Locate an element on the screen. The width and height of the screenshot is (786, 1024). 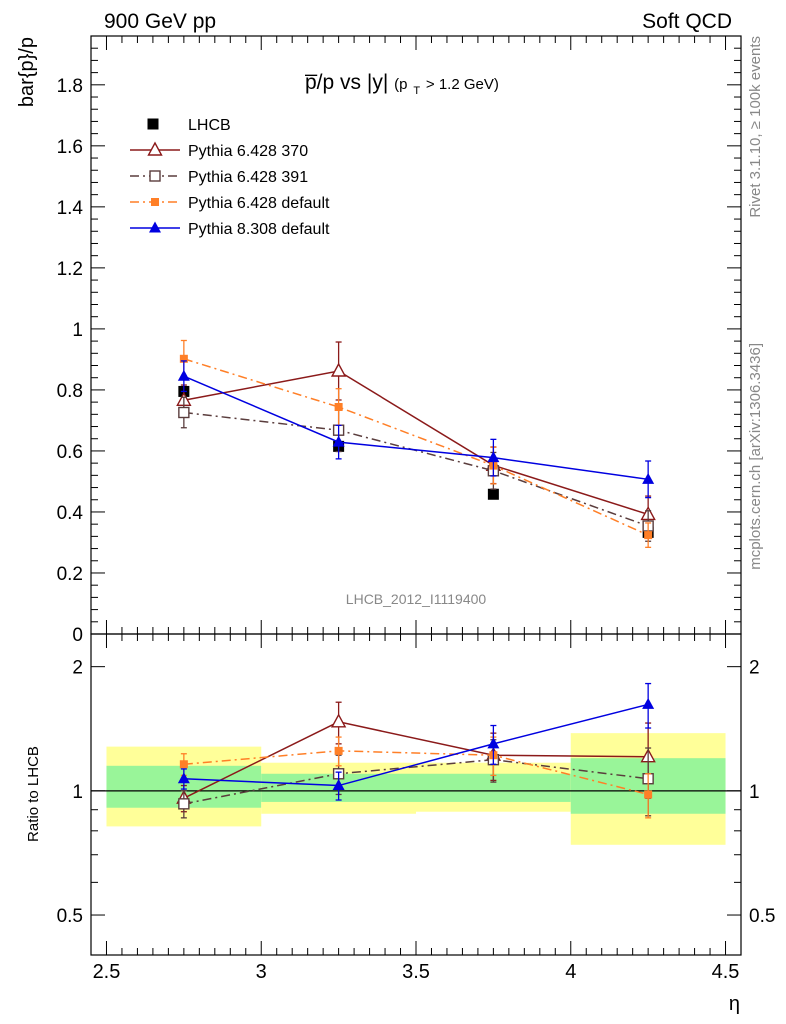
legend-entry-2: Pythia 6.428 391 is located at coordinates (219, 177).